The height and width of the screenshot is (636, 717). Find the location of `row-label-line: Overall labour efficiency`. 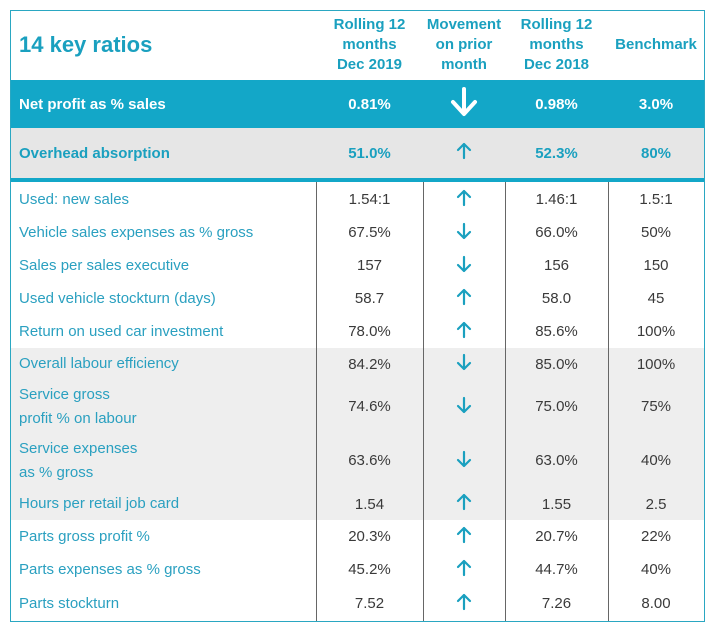

row-label-line: Overall labour efficiency is located at coordinates (99, 363).